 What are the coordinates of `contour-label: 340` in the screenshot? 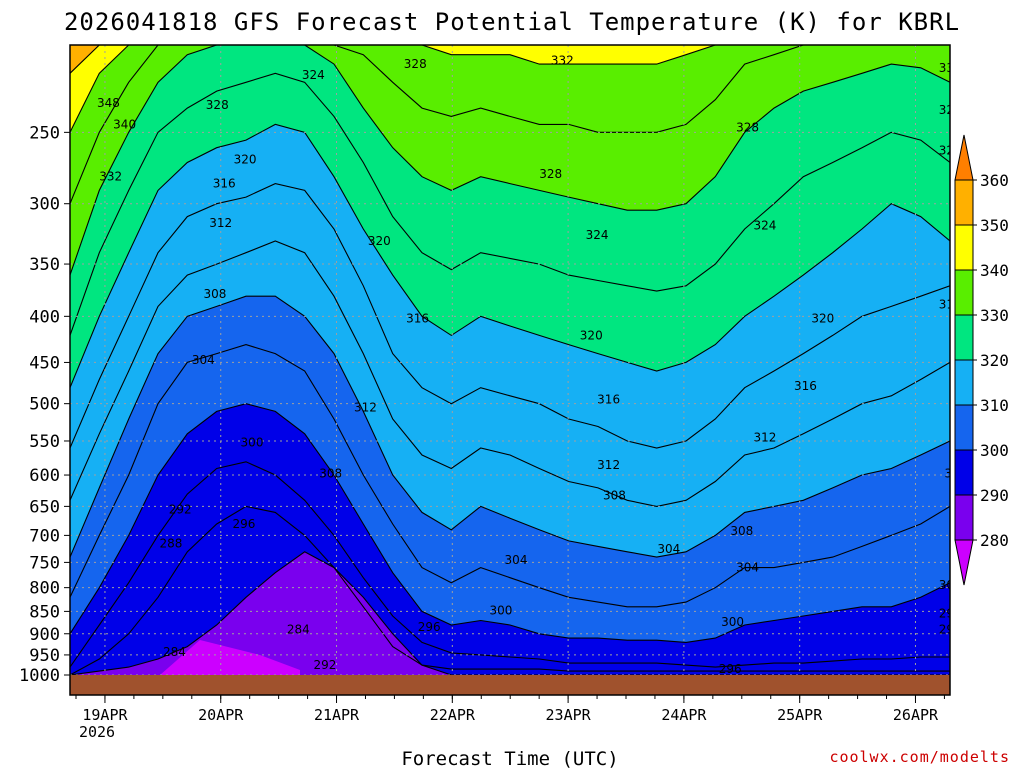 It's located at (124, 124).